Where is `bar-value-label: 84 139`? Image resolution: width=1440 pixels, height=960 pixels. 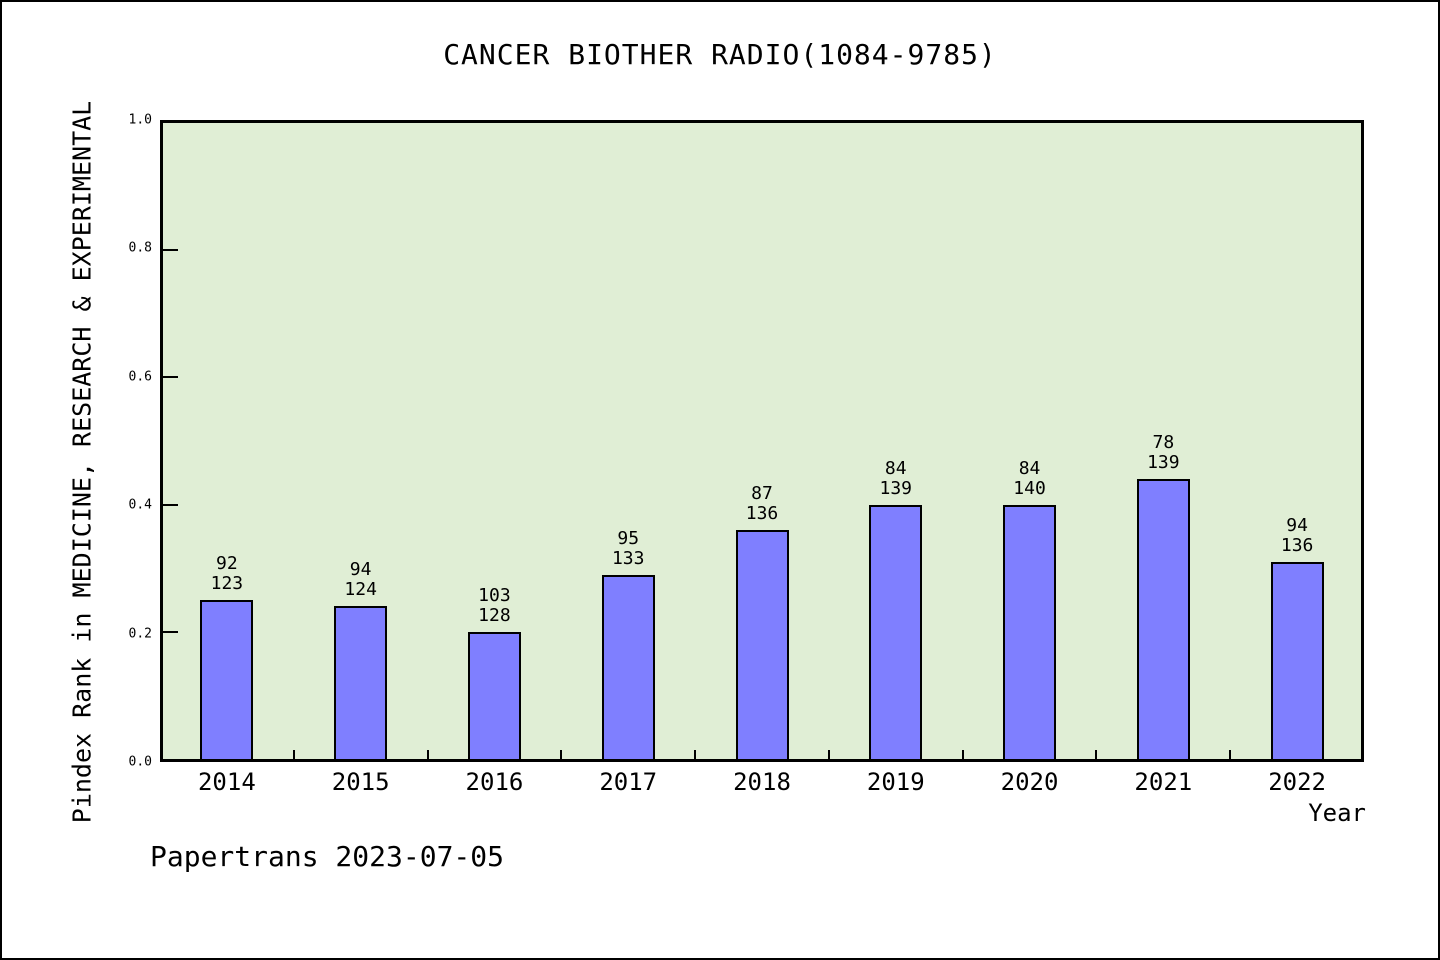 bar-value-label: 84 139 is located at coordinates (896, 478).